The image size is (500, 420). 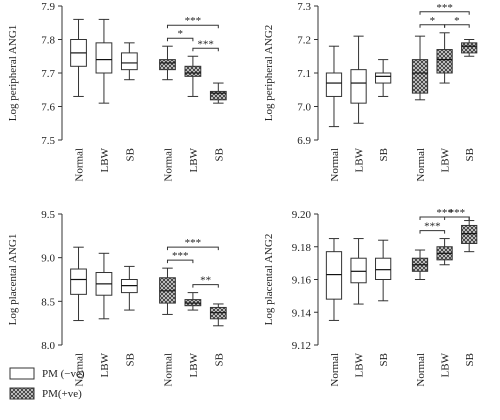 I want to click on y-tick-label: 7.0, so click(x=304, y=108).